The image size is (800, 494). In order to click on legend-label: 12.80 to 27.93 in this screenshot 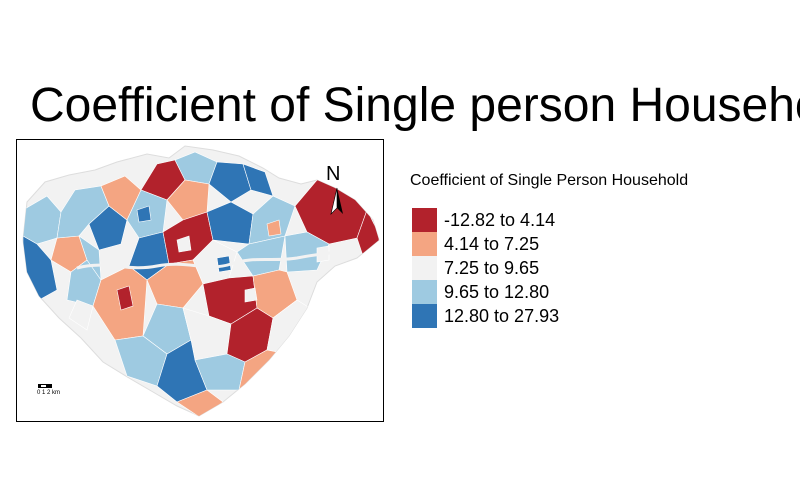, I will do `click(502, 316)`.